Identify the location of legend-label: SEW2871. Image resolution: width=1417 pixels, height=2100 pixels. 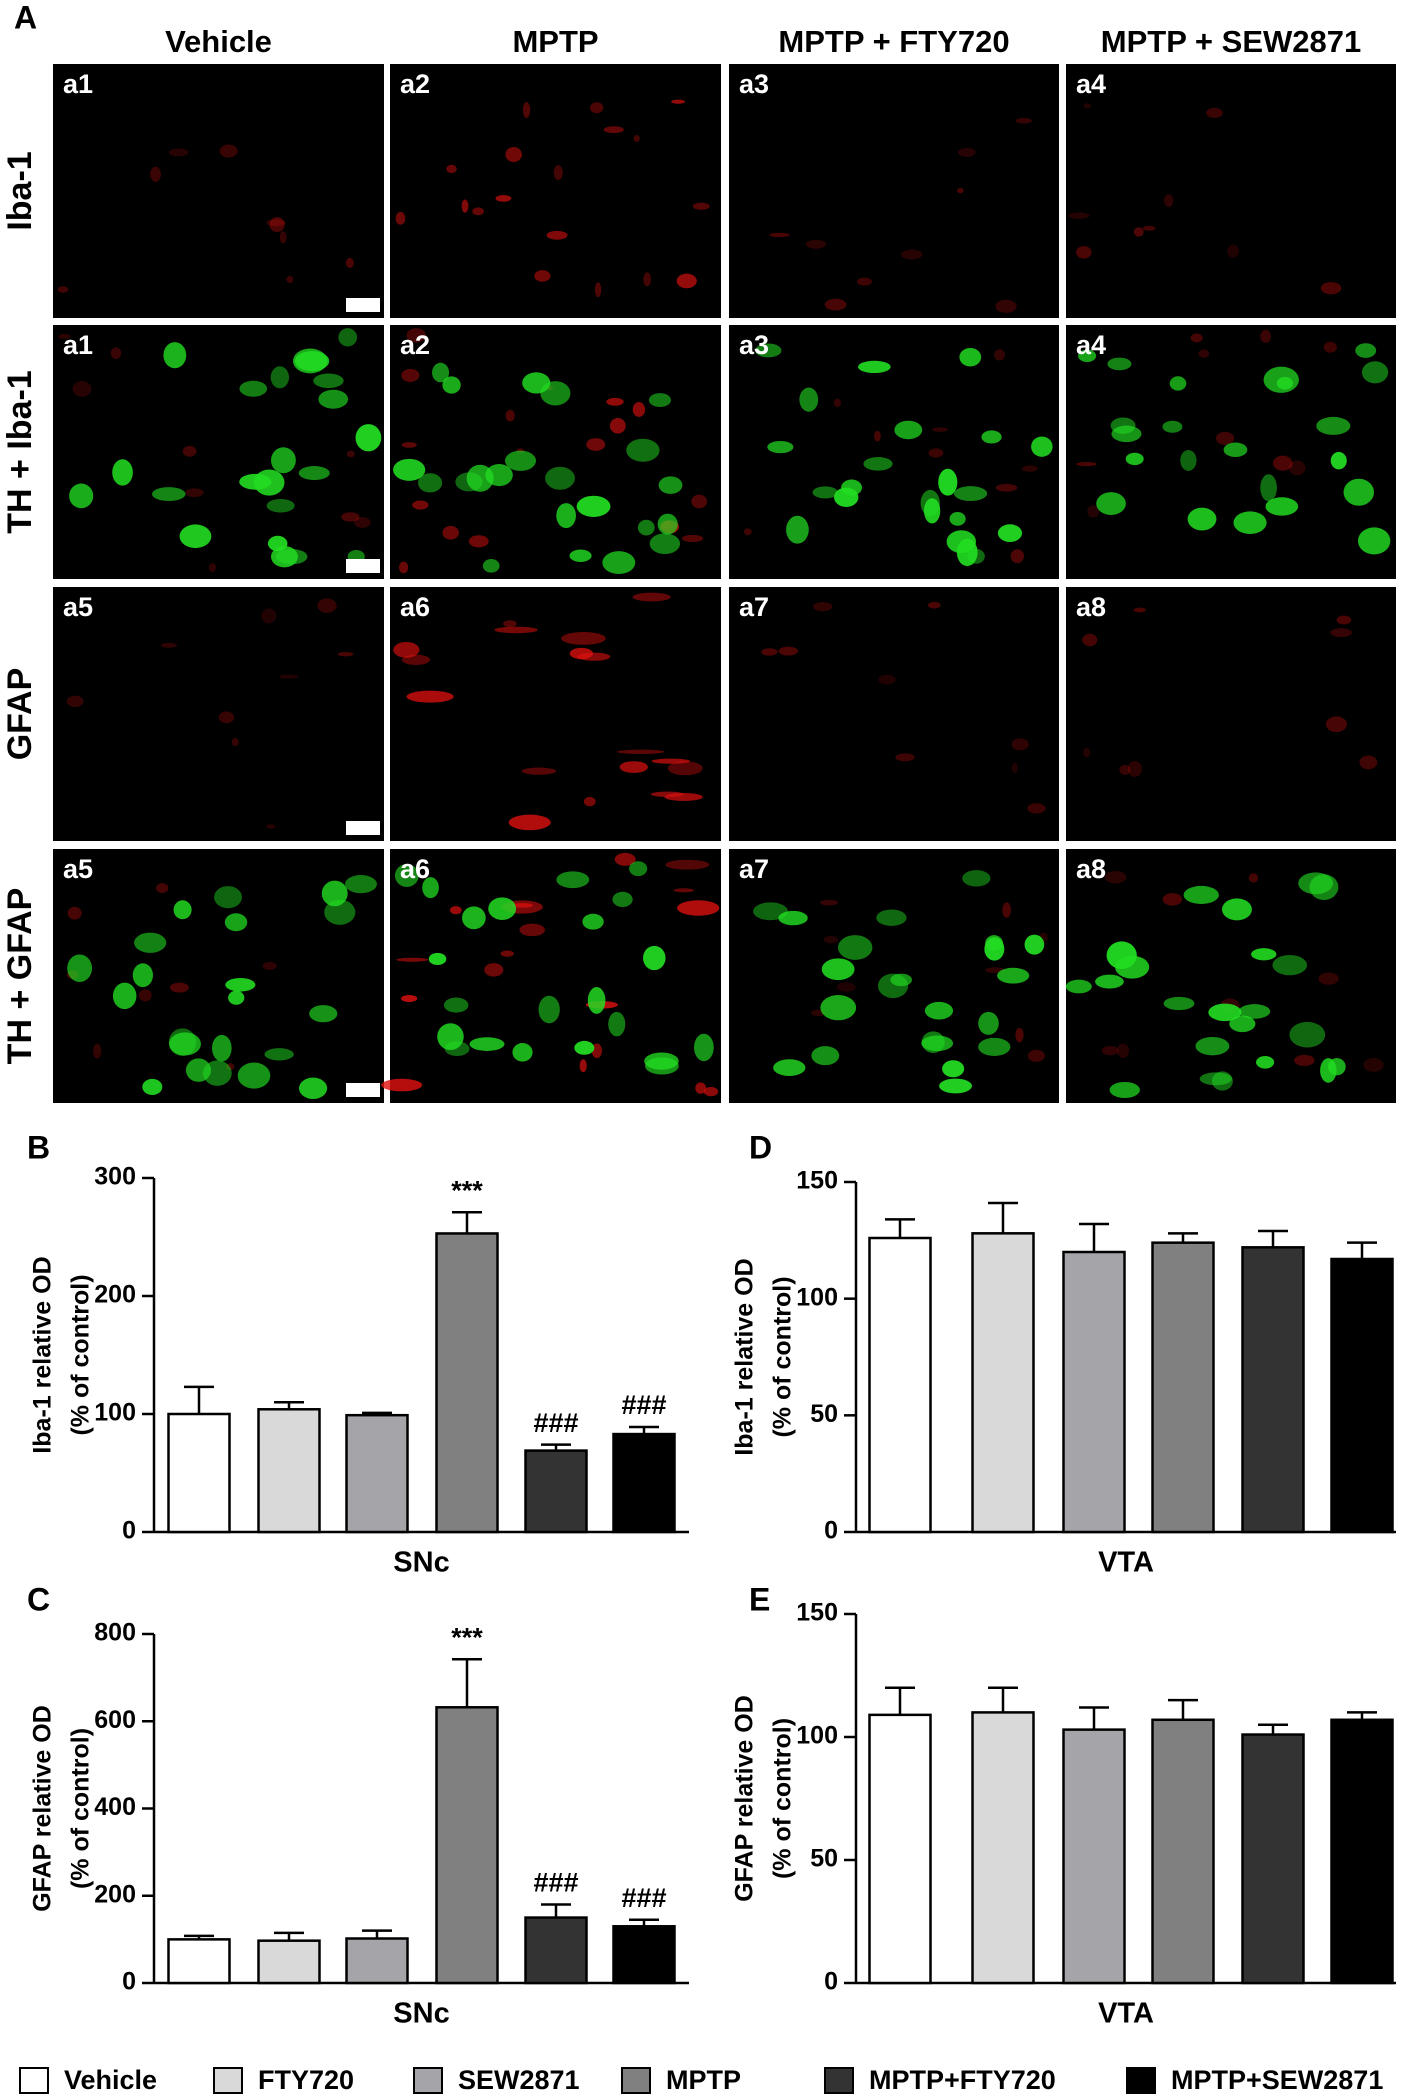
(519, 2080).